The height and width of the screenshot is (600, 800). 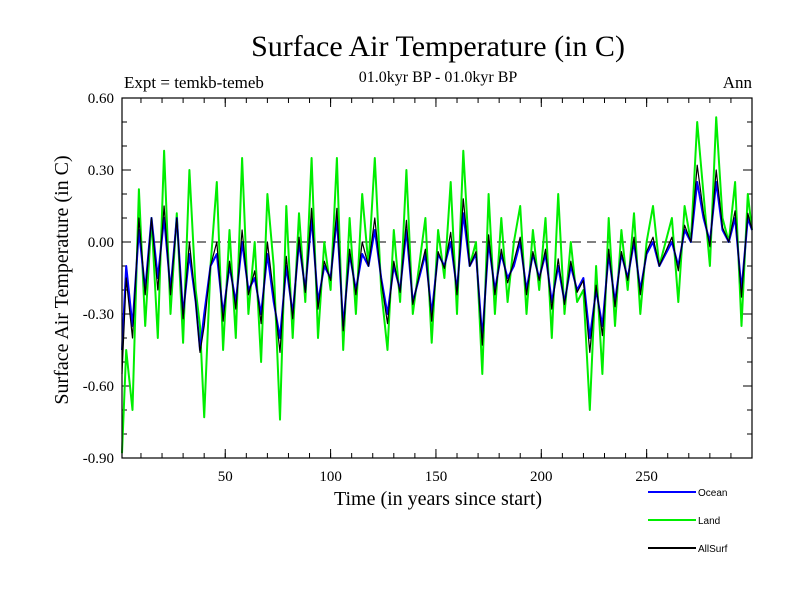 What do you see at coordinates (62, 279) in the screenshot?
I see `y-axis-label: Surface Air Temperature (in C)` at bounding box center [62, 279].